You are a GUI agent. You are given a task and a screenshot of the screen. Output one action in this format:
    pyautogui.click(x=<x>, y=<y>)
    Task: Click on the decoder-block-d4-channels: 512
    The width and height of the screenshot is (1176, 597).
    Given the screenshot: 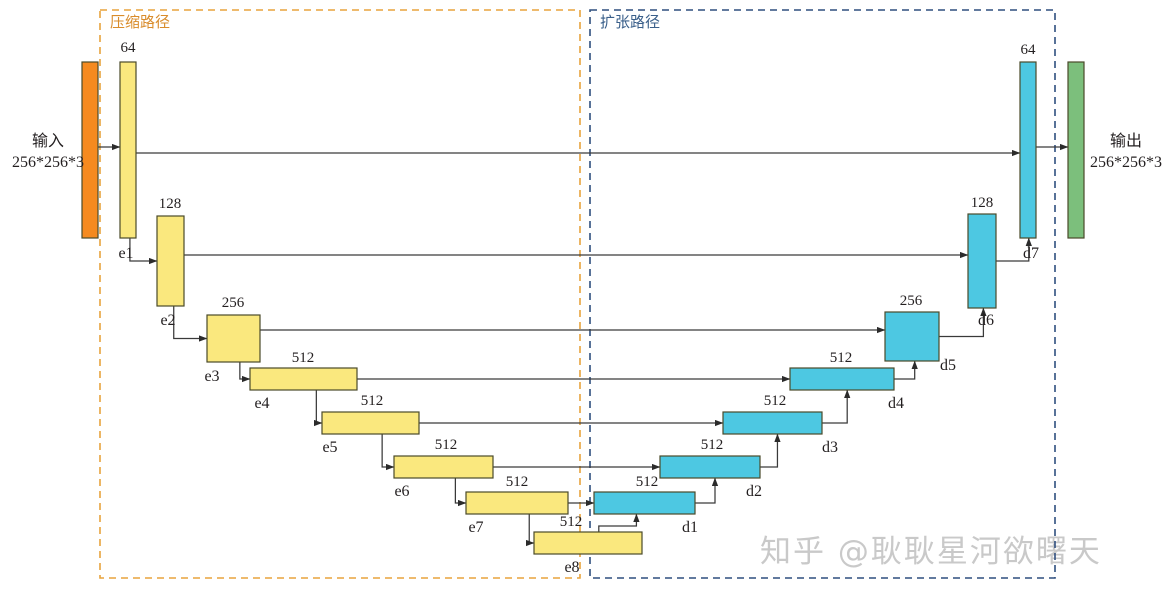 What is the action you would take?
    pyautogui.click(x=841, y=358)
    